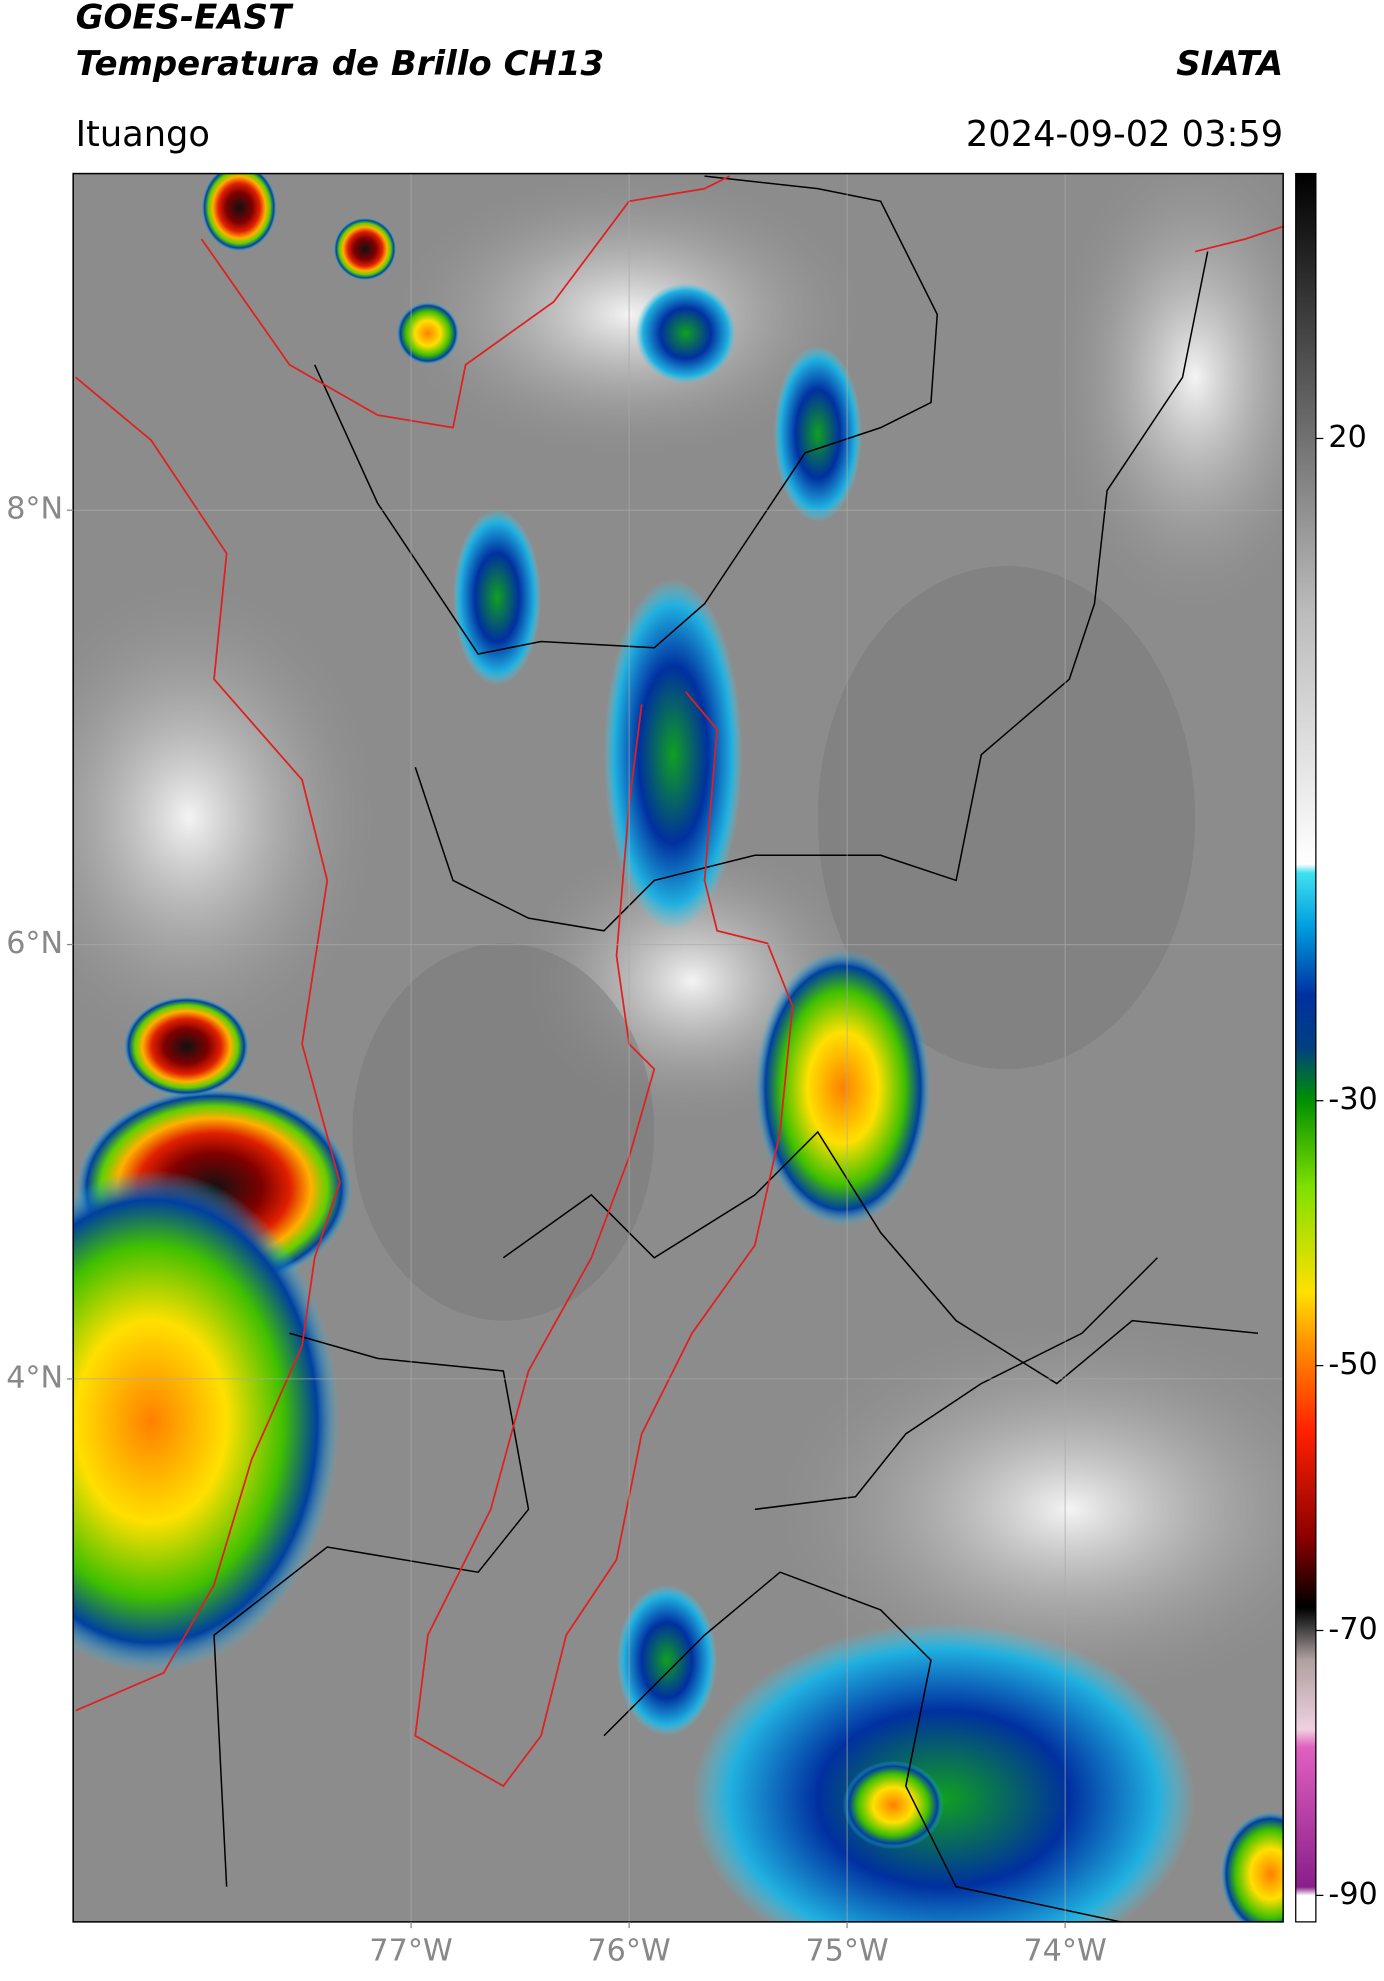  Describe the element at coordinates (34, 943) in the screenshot. I see `lat-tick-label: 6°N` at that location.